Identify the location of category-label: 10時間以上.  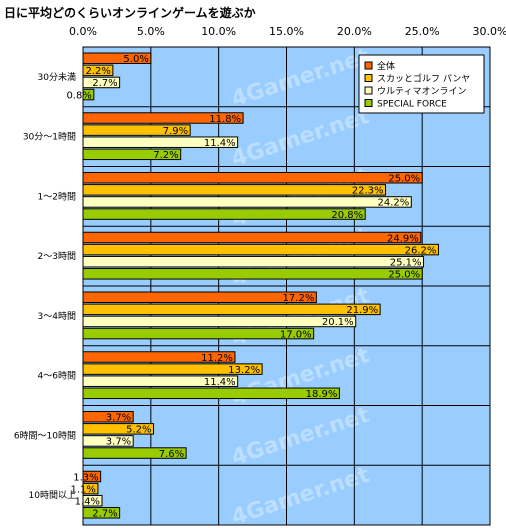
(52, 495).